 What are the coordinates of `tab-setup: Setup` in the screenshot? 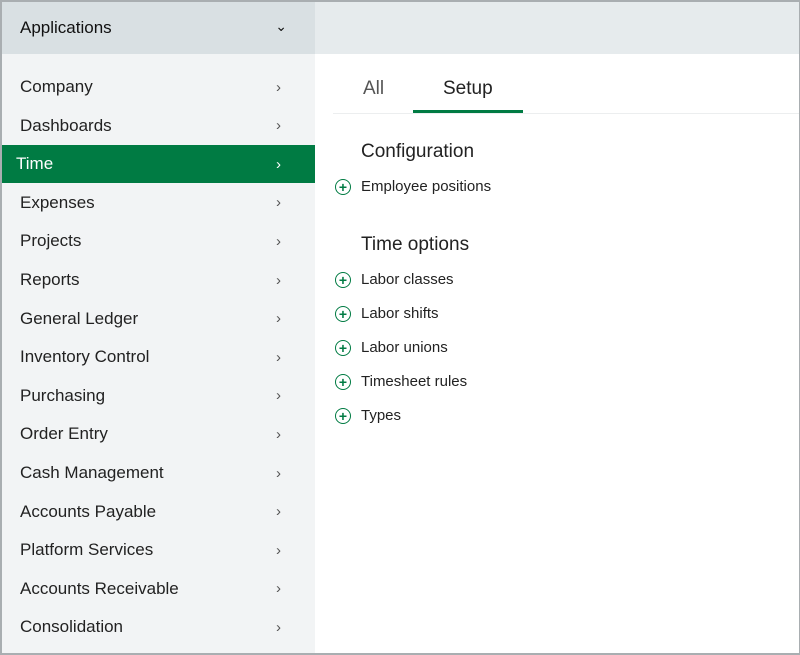 It's located at (468, 95).